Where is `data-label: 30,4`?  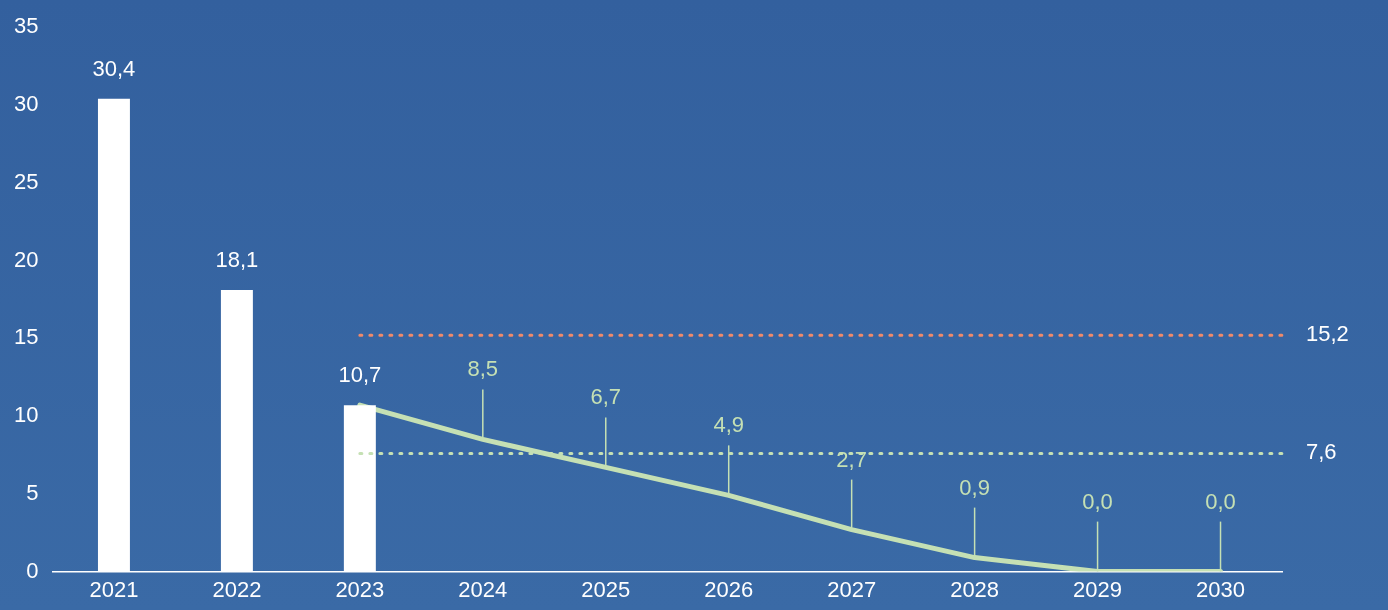
data-label: 30,4 is located at coordinates (114, 68).